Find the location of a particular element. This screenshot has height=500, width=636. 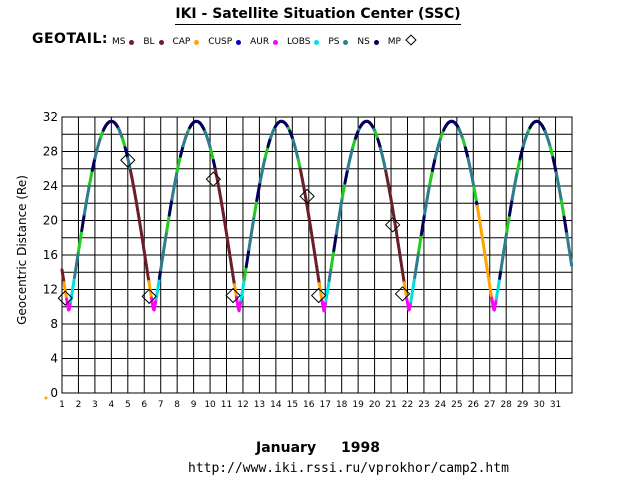

legend-item-aur: AUR is located at coordinates (264, 42).